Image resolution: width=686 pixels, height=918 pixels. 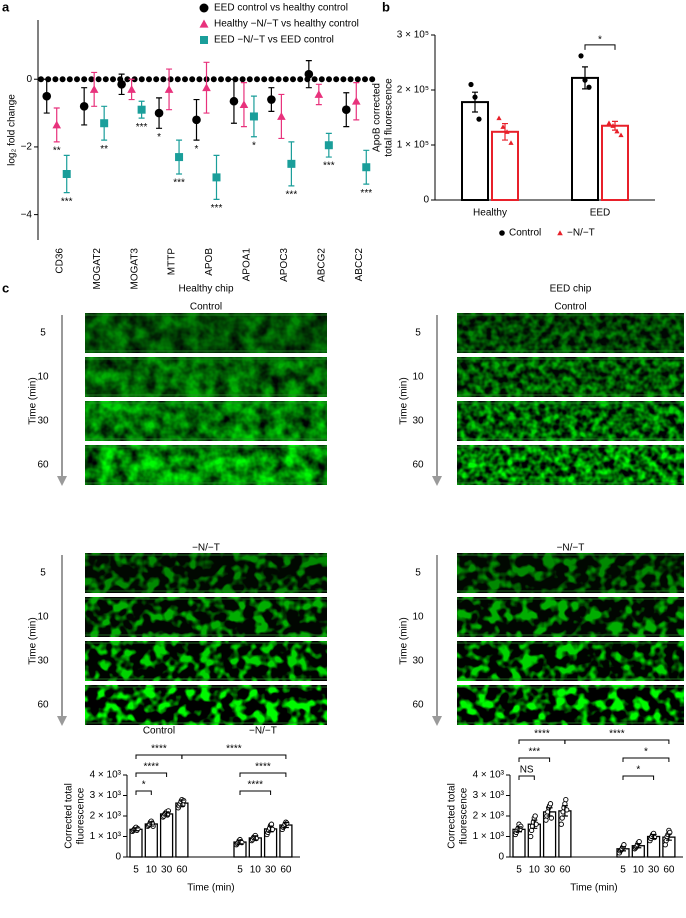 What do you see at coordinates (97, 269) in the screenshot?
I see `x-tick-label: MOGAT2` at bounding box center [97, 269].